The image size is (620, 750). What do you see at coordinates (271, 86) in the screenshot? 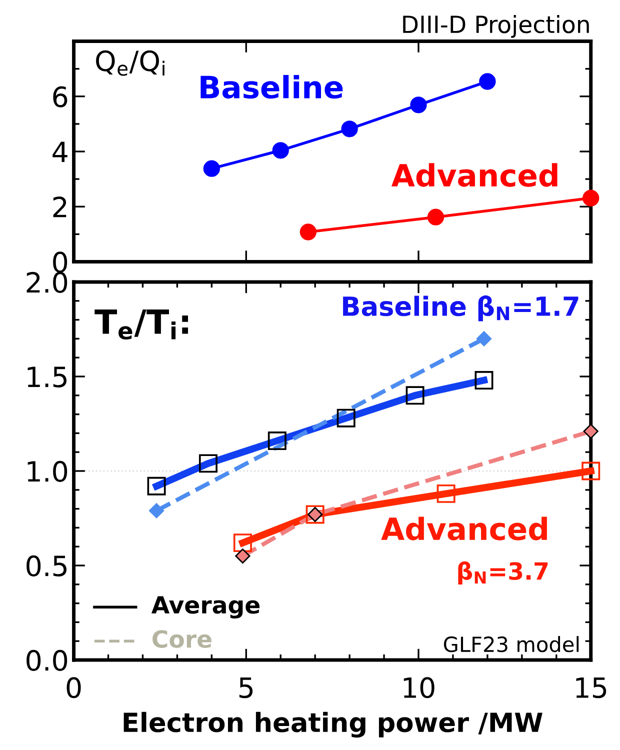
I see `annotation: Baseline` at bounding box center [271, 86].